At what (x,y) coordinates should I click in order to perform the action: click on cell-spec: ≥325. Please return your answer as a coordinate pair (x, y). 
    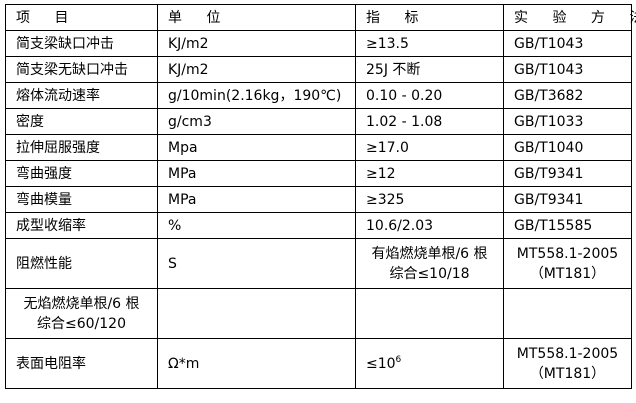
    Looking at the image, I should click on (429, 199).